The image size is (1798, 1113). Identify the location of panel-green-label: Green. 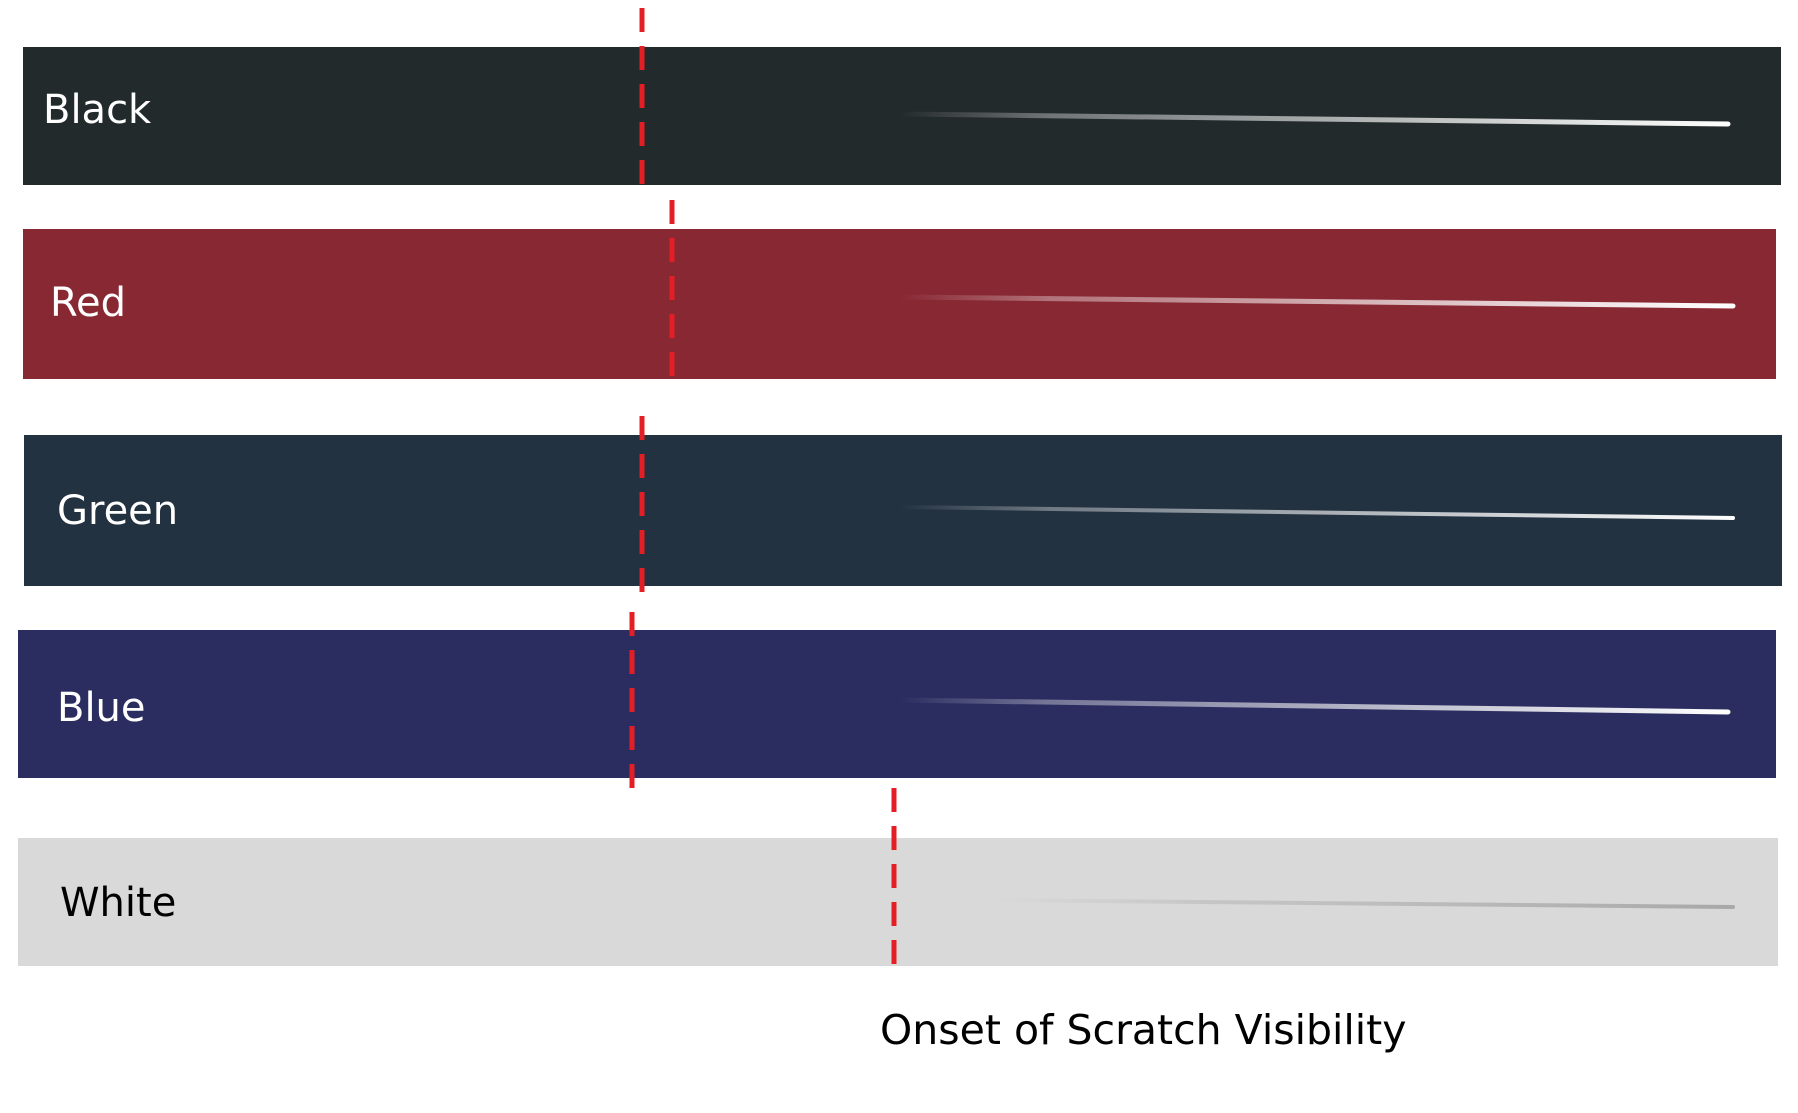
(117, 511).